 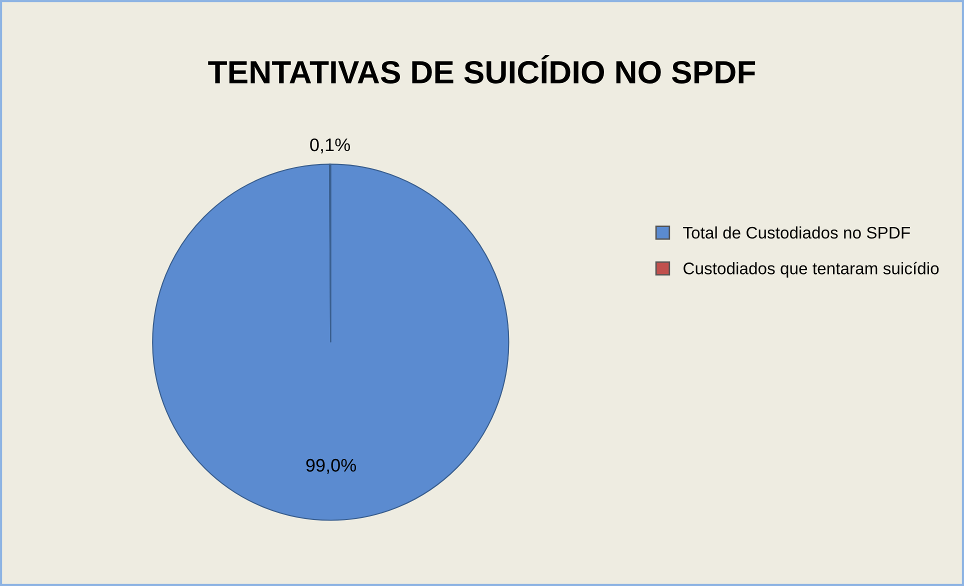 What do you see at coordinates (811, 270) in the screenshot?
I see `legend-label: Custodiados que tentaram suicídio` at bounding box center [811, 270].